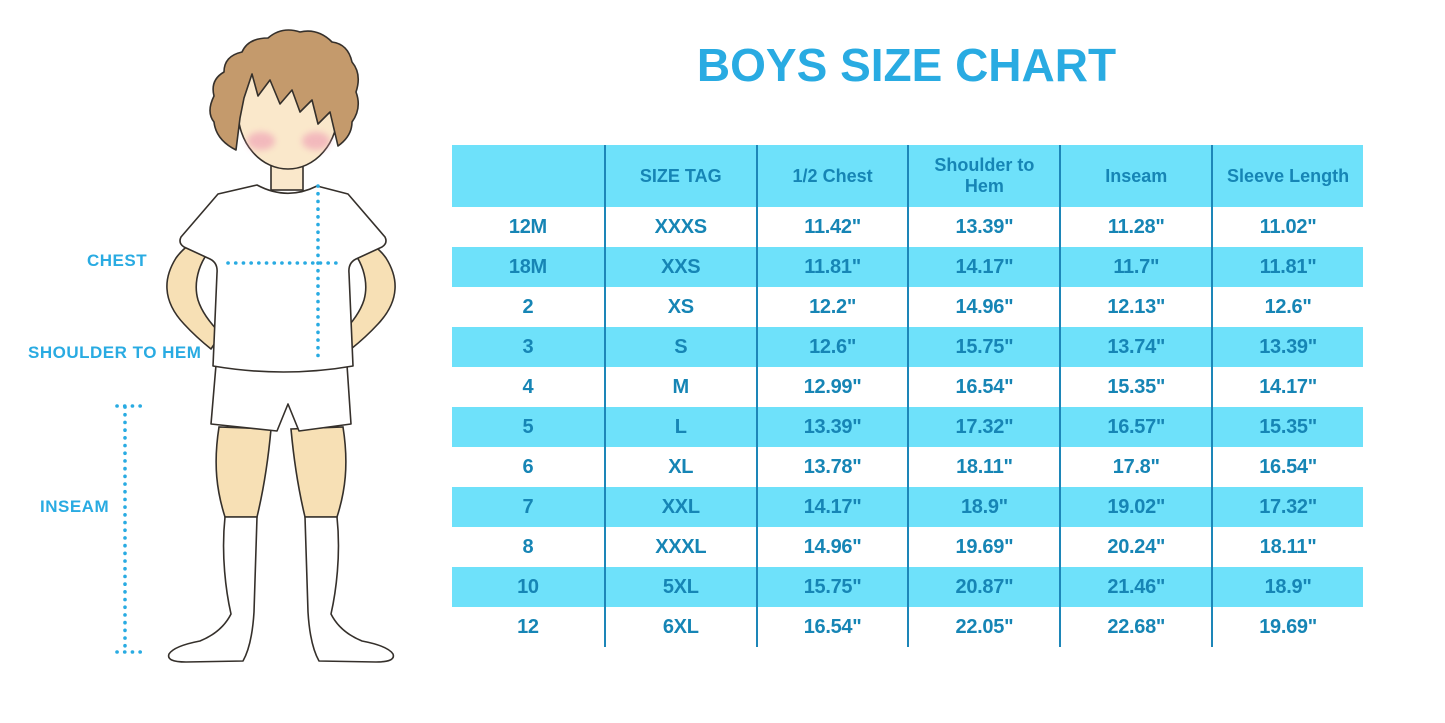  I want to click on table-cell: 17.8", so click(1135, 467).